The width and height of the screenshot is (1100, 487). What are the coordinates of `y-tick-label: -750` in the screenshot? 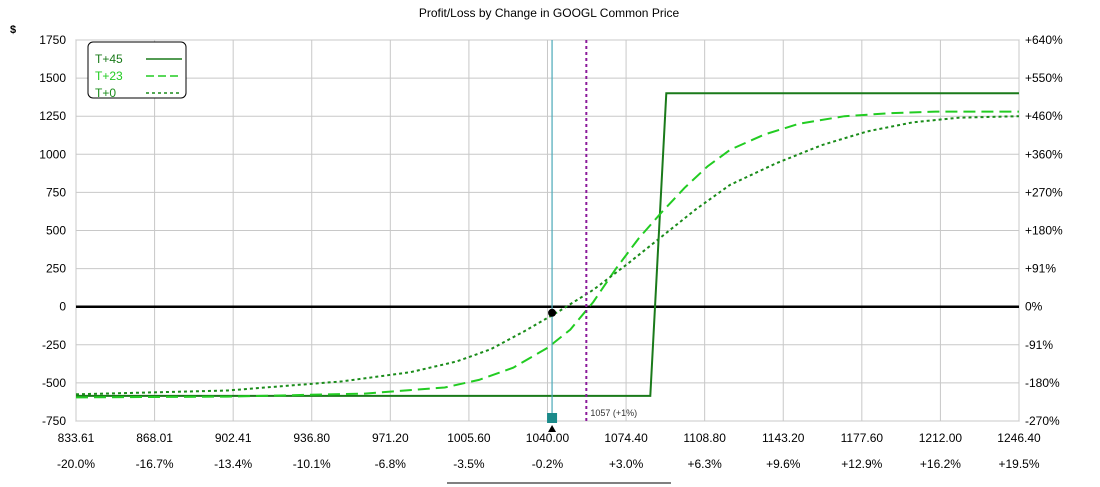 It's located at (54, 421).